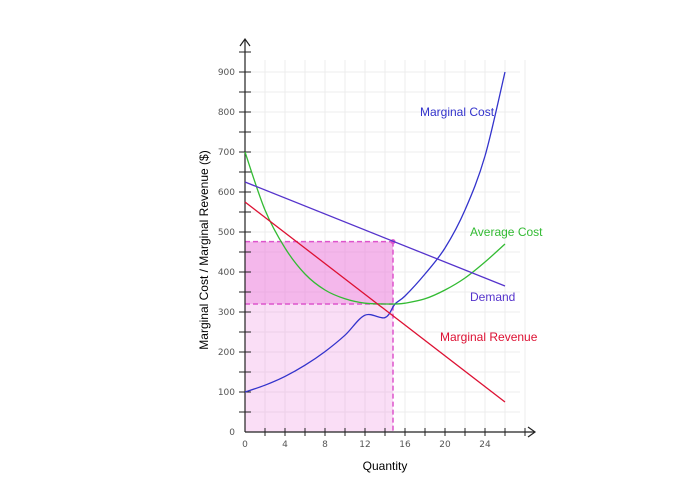  What do you see at coordinates (445, 445) in the screenshot?
I see `x-tick-label: 20` at bounding box center [445, 445].